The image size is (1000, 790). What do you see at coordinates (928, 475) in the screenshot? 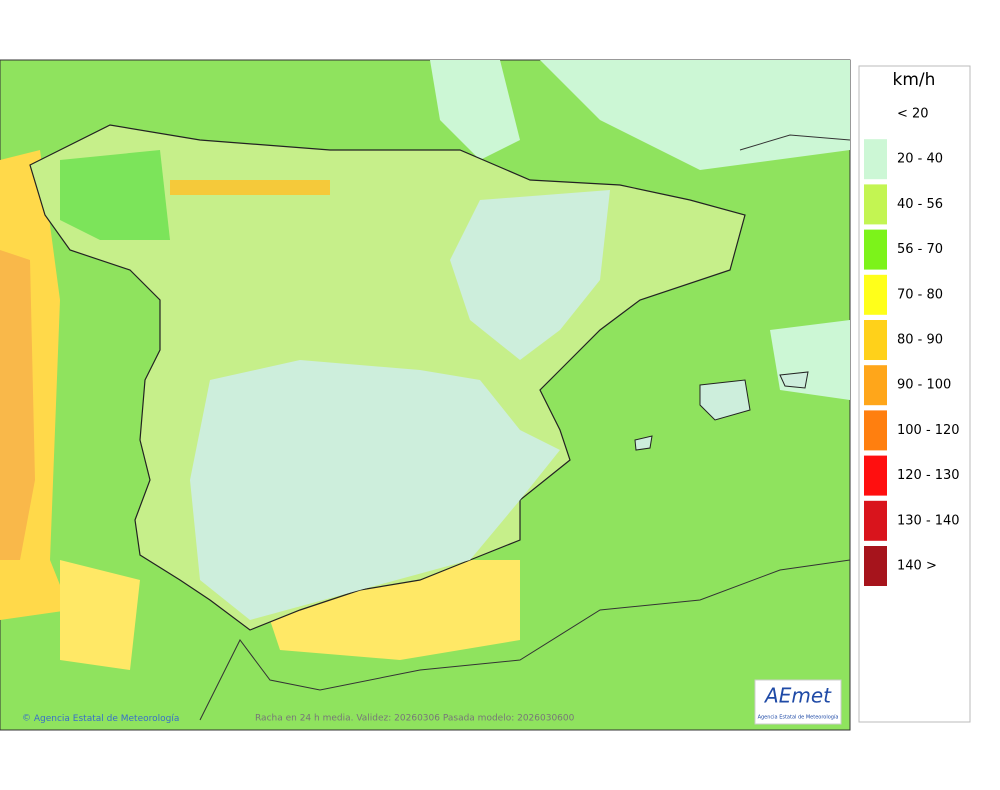
I see `legend-label: 120 - 130` at bounding box center [928, 475].